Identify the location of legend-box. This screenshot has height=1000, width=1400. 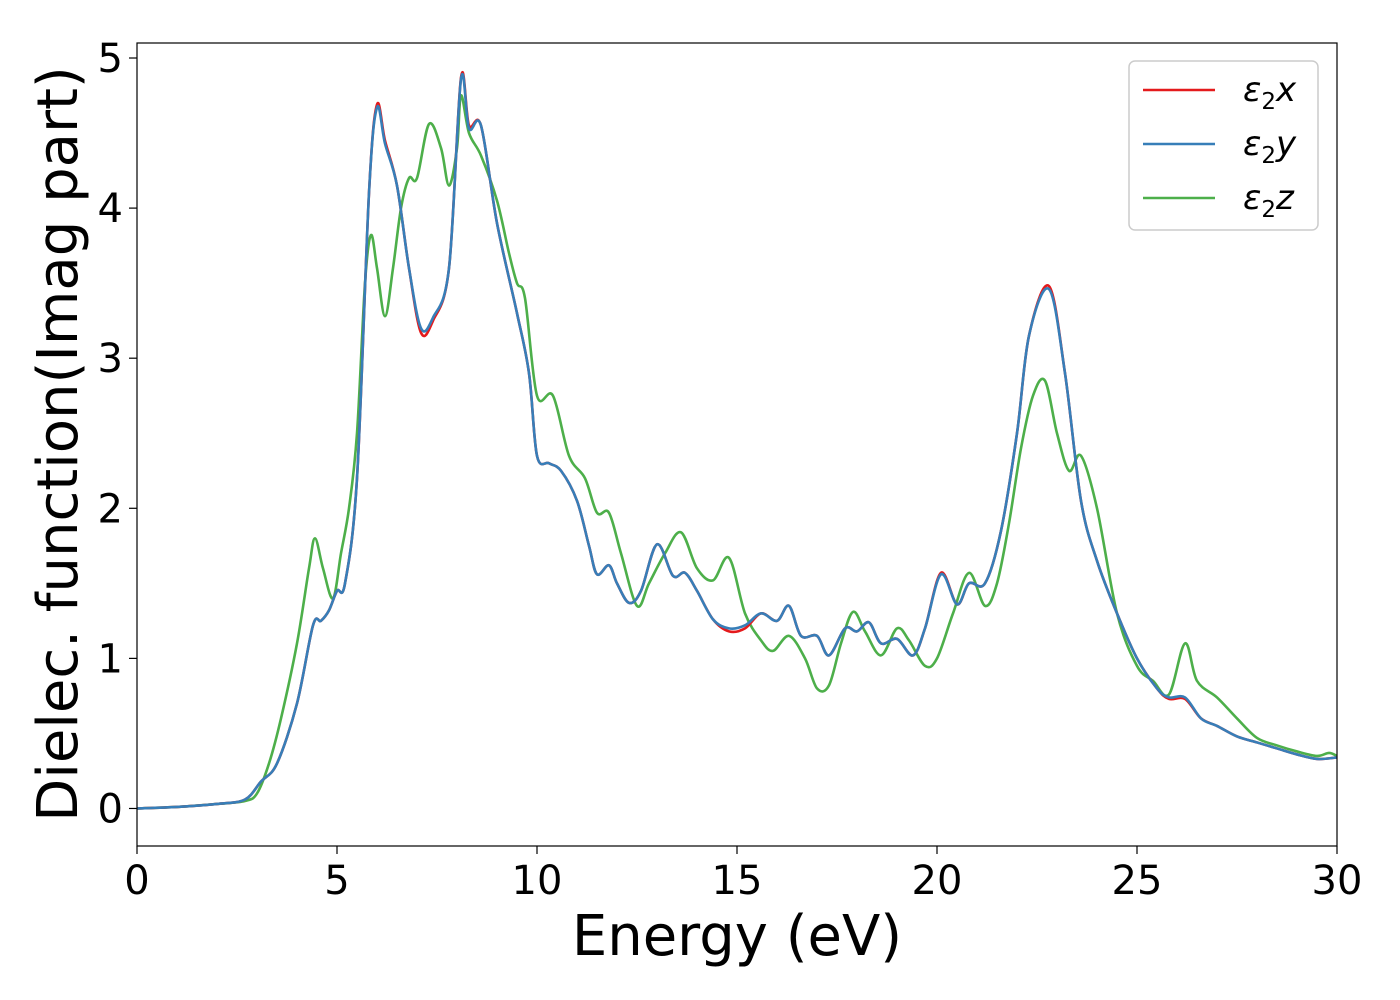
(1223, 145).